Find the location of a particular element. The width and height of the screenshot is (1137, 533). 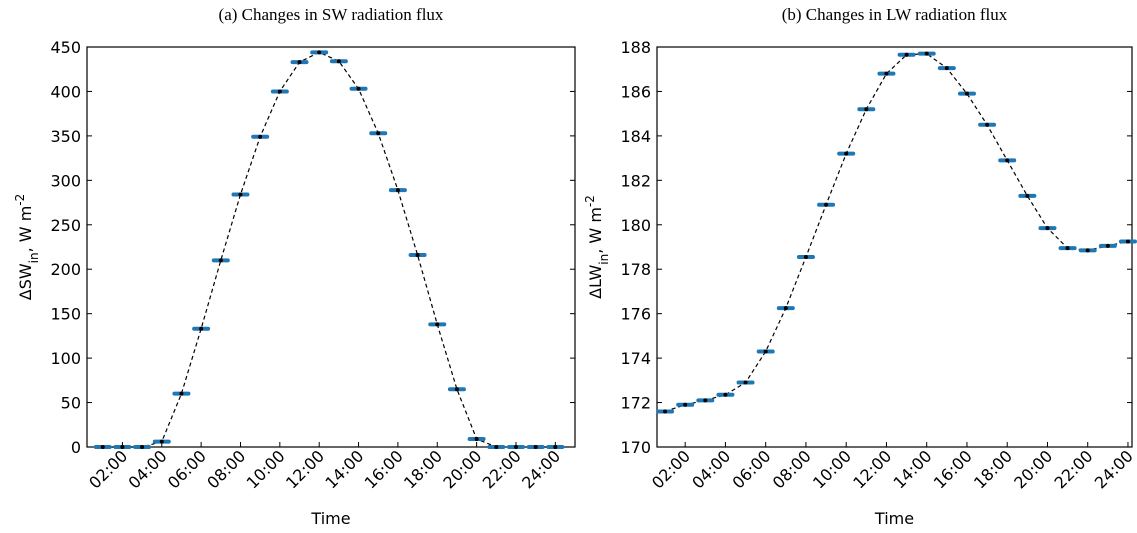

y-tick-label: 182 is located at coordinates (635, 180).